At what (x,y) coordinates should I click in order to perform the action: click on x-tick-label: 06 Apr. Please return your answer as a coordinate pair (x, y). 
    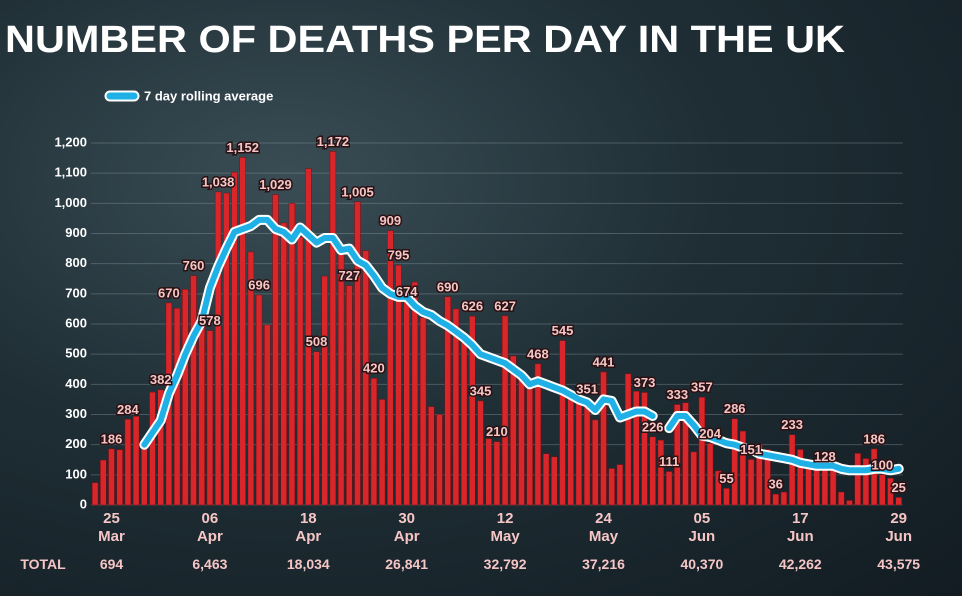
    Looking at the image, I should click on (209, 527).